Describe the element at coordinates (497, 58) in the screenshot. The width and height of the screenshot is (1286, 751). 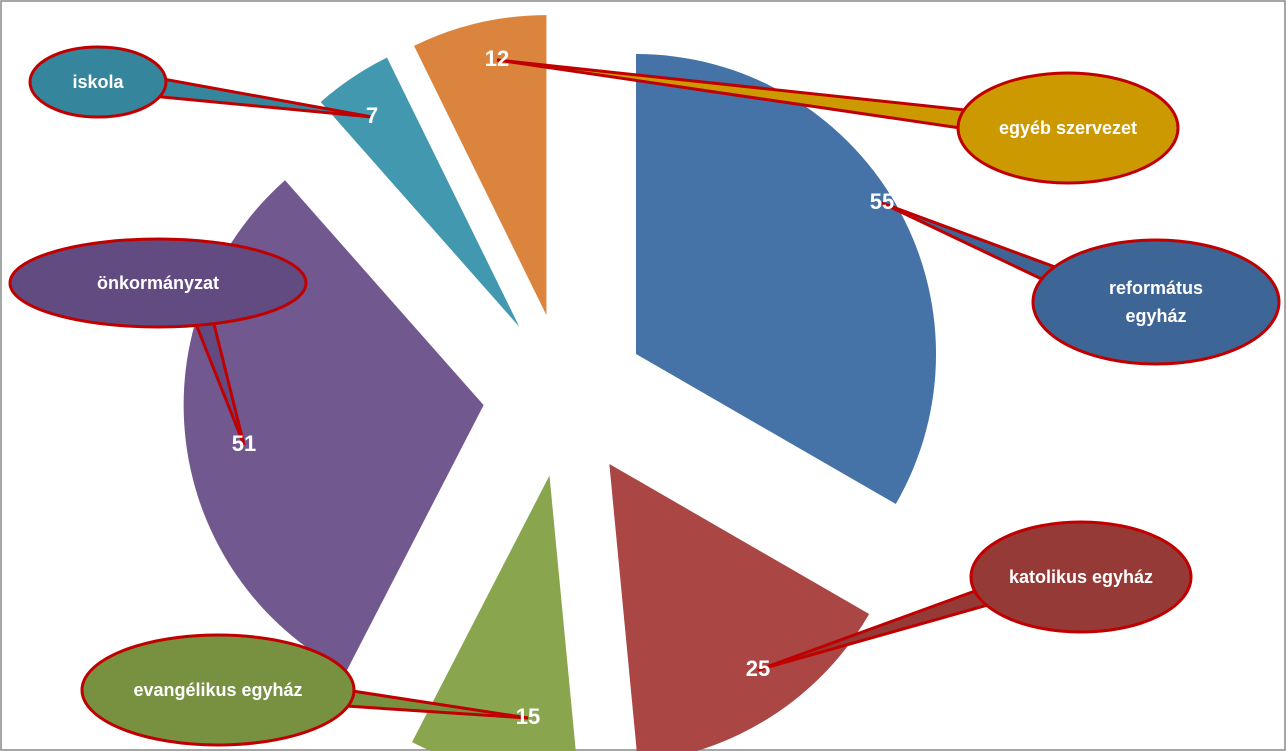
I see `value-label: 12` at that location.